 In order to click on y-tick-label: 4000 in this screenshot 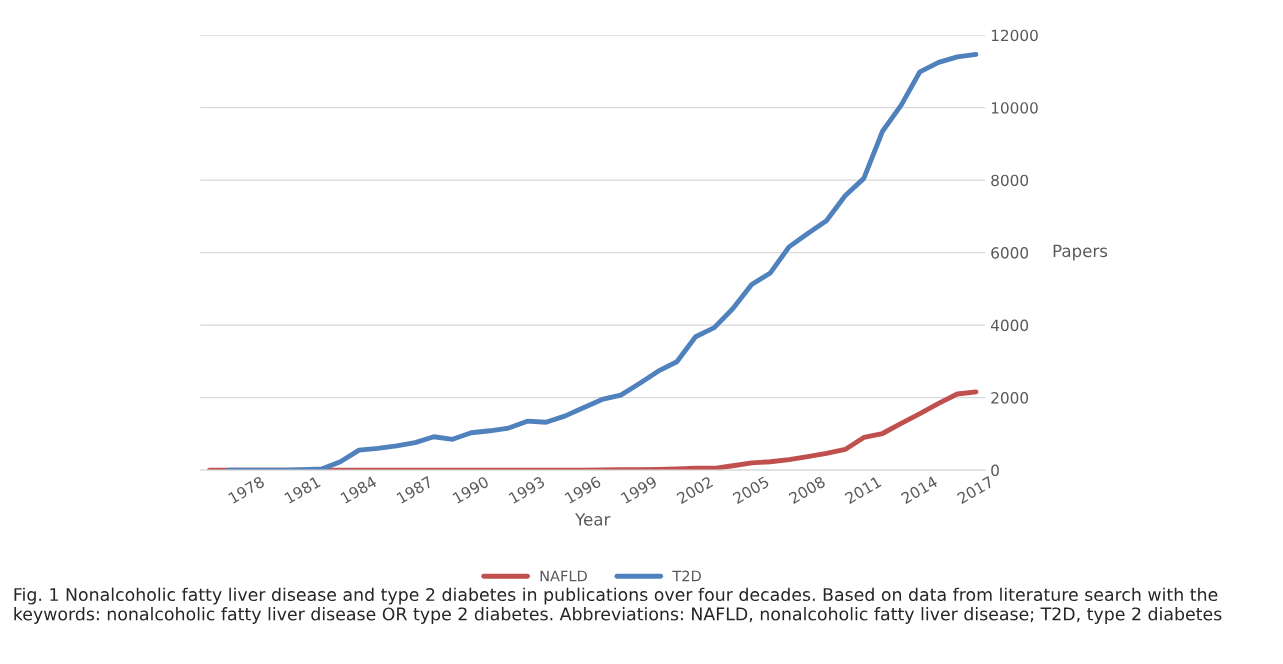, I will do `click(1009, 325)`.